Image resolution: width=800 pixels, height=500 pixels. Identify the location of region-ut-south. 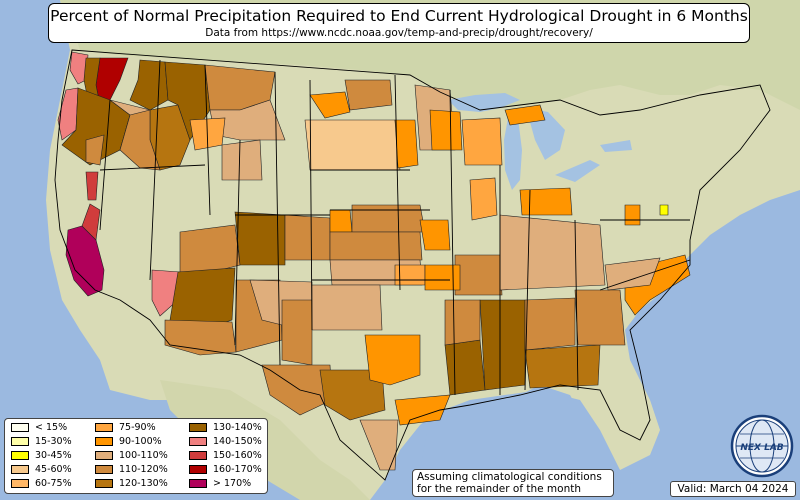
(210, 250).